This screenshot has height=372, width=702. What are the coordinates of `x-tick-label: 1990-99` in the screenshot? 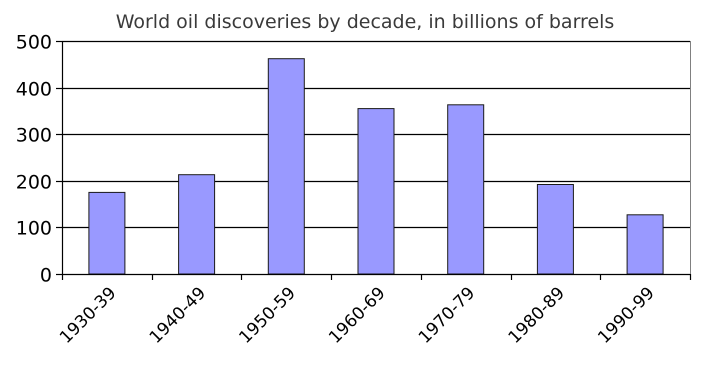 It's located at (626, 315).